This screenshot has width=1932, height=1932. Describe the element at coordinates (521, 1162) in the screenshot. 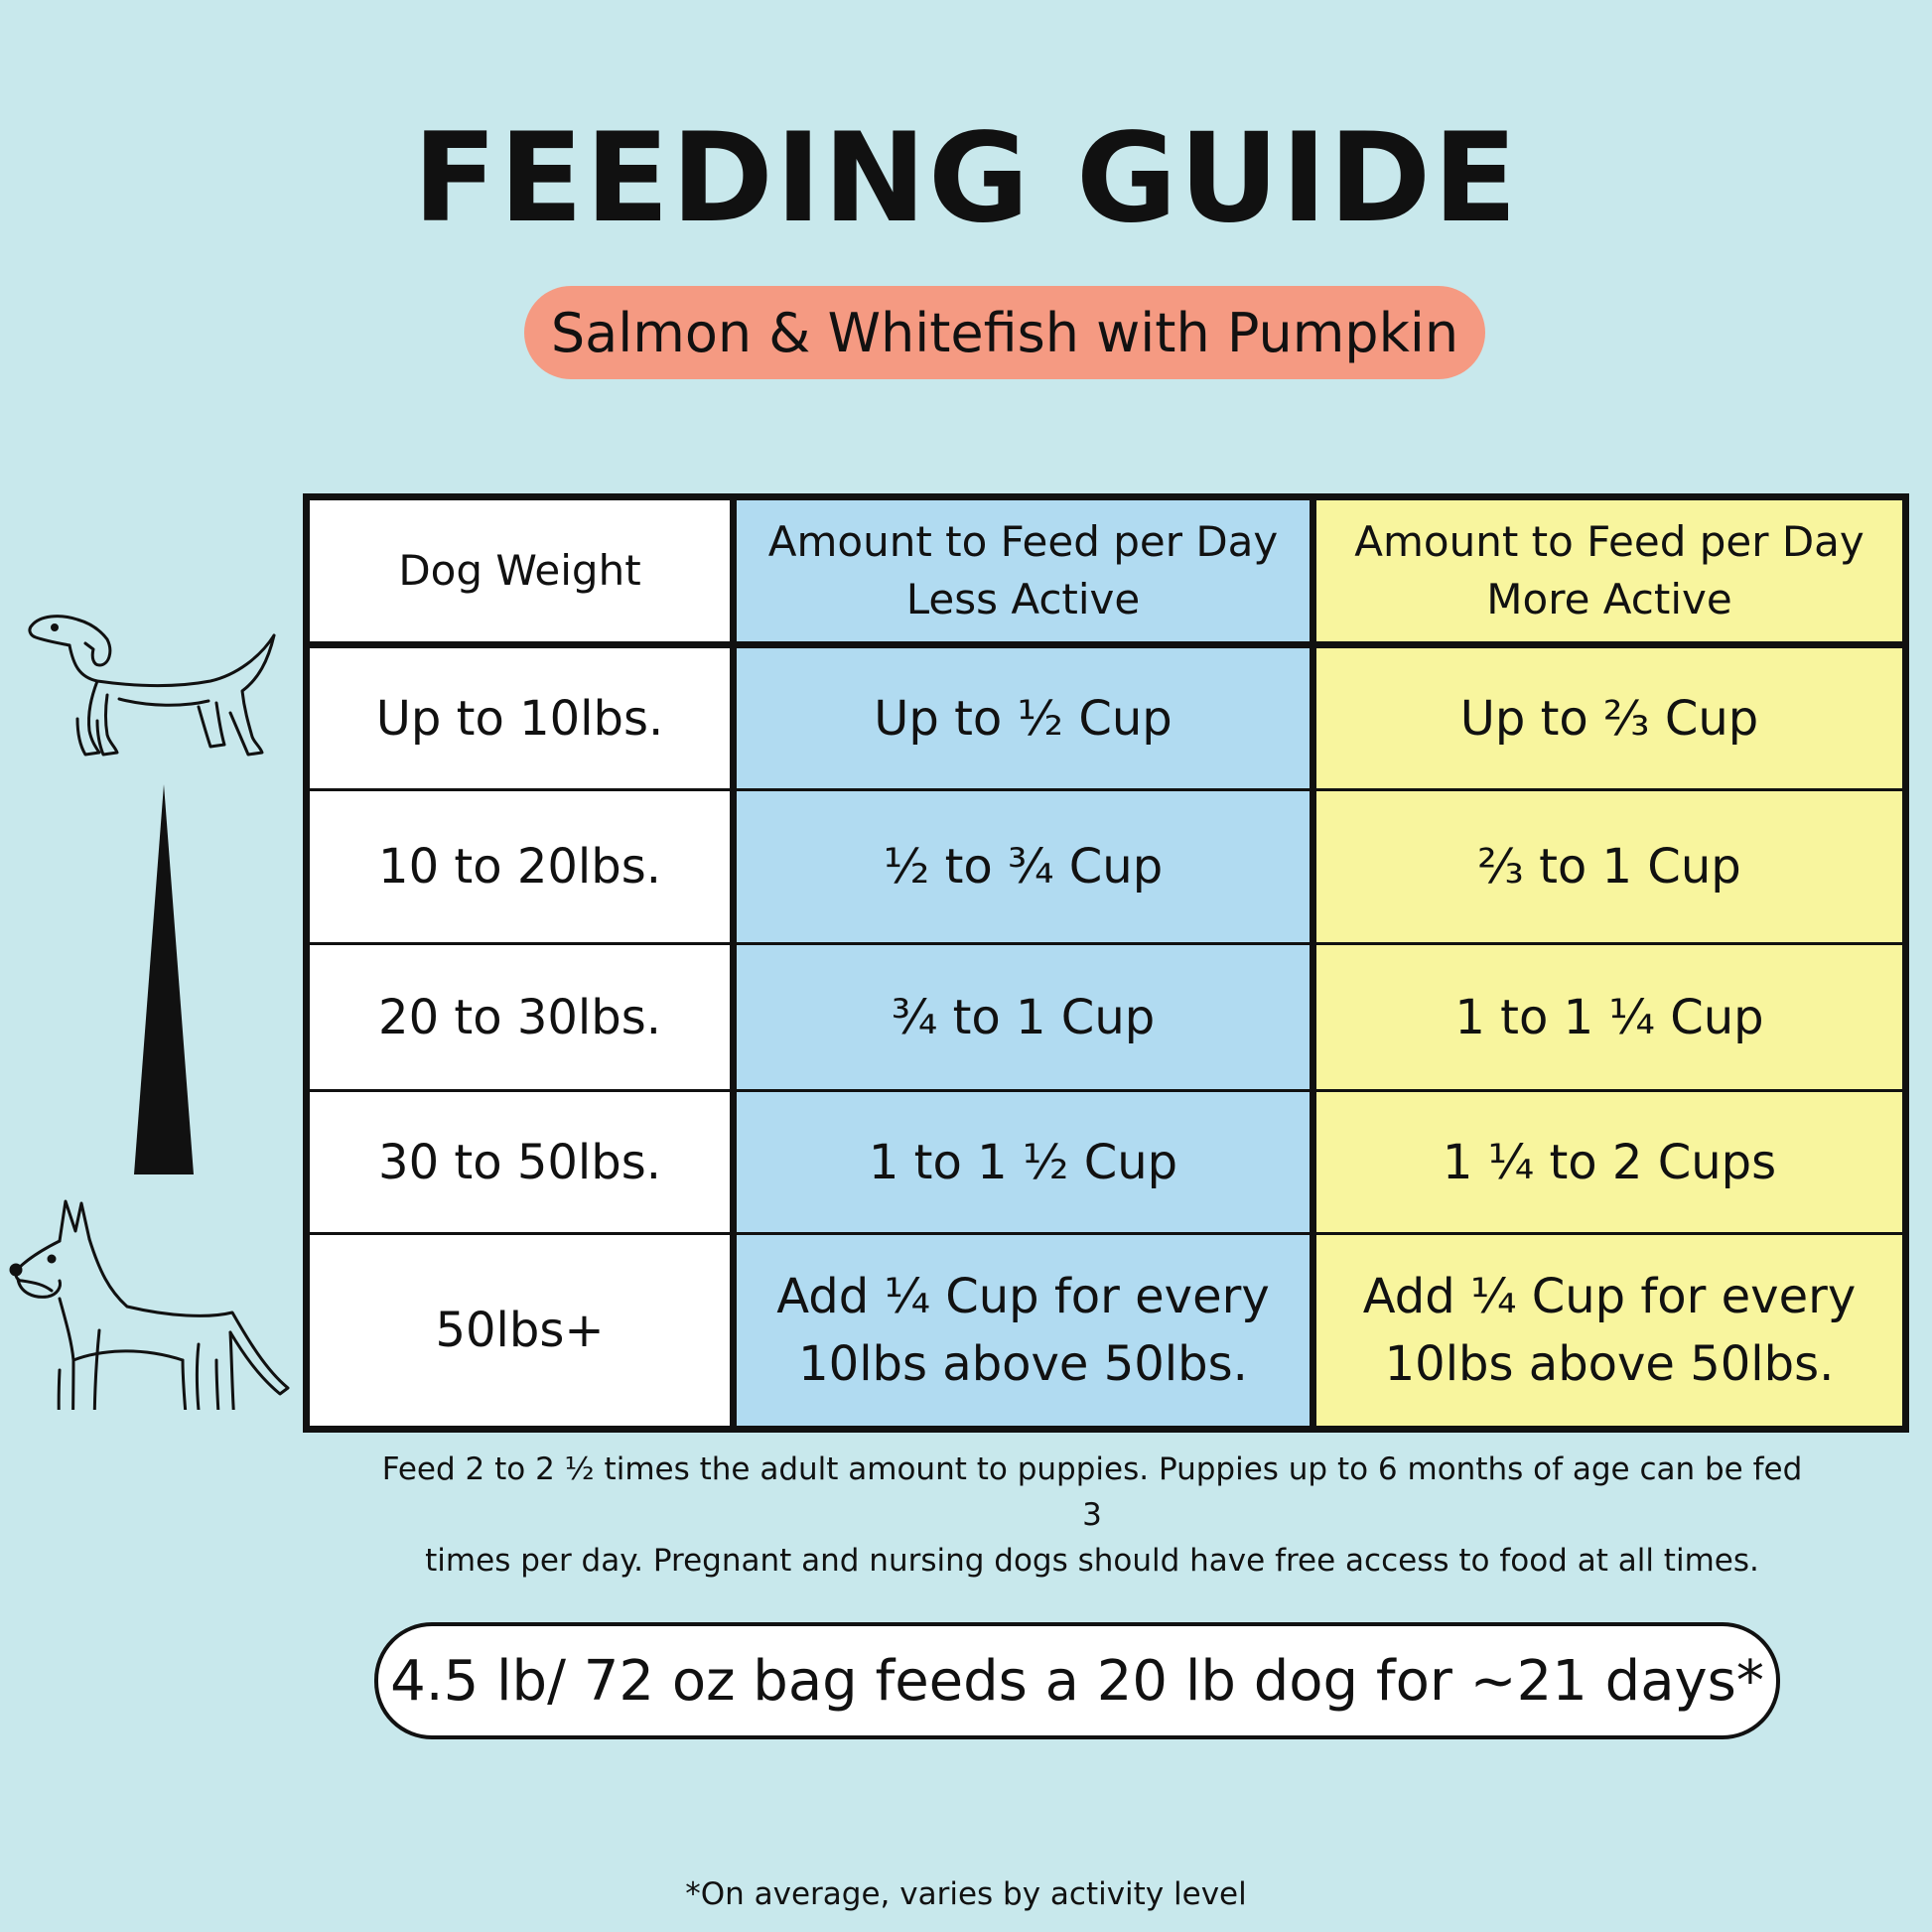

I see `weight-cell: 30 to 50lbs.` at that location.